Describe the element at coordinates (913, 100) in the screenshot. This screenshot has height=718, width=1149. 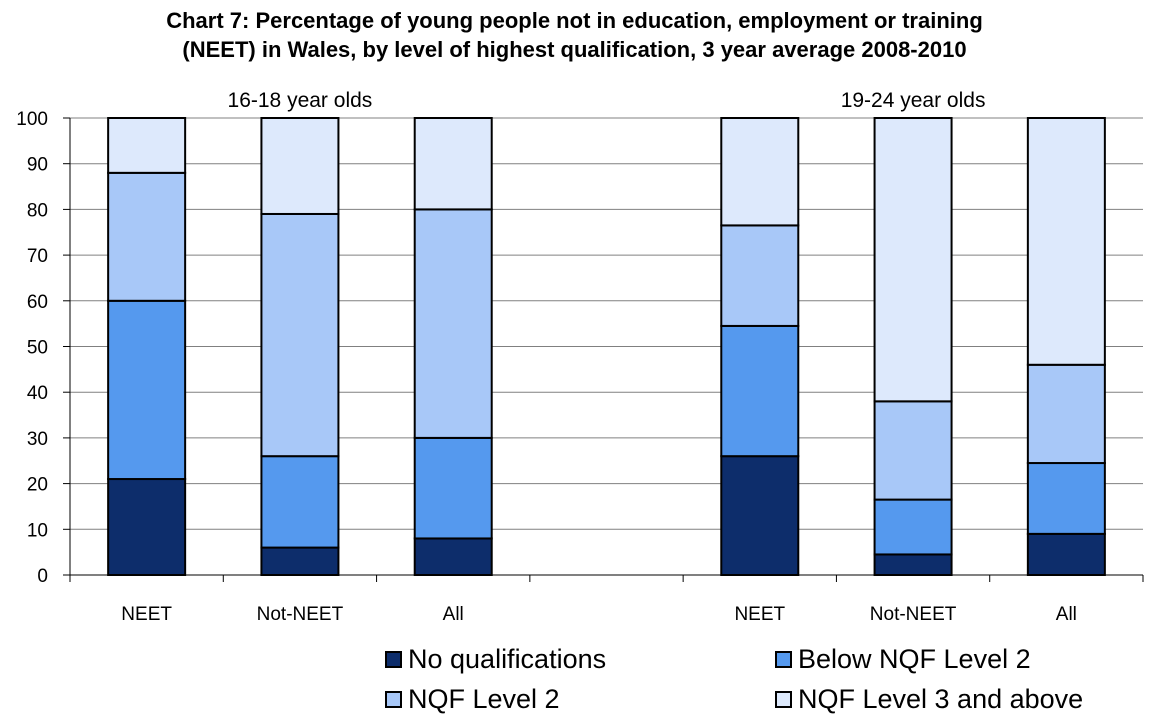
I see `group-label: 19-24 year olds` at that location.